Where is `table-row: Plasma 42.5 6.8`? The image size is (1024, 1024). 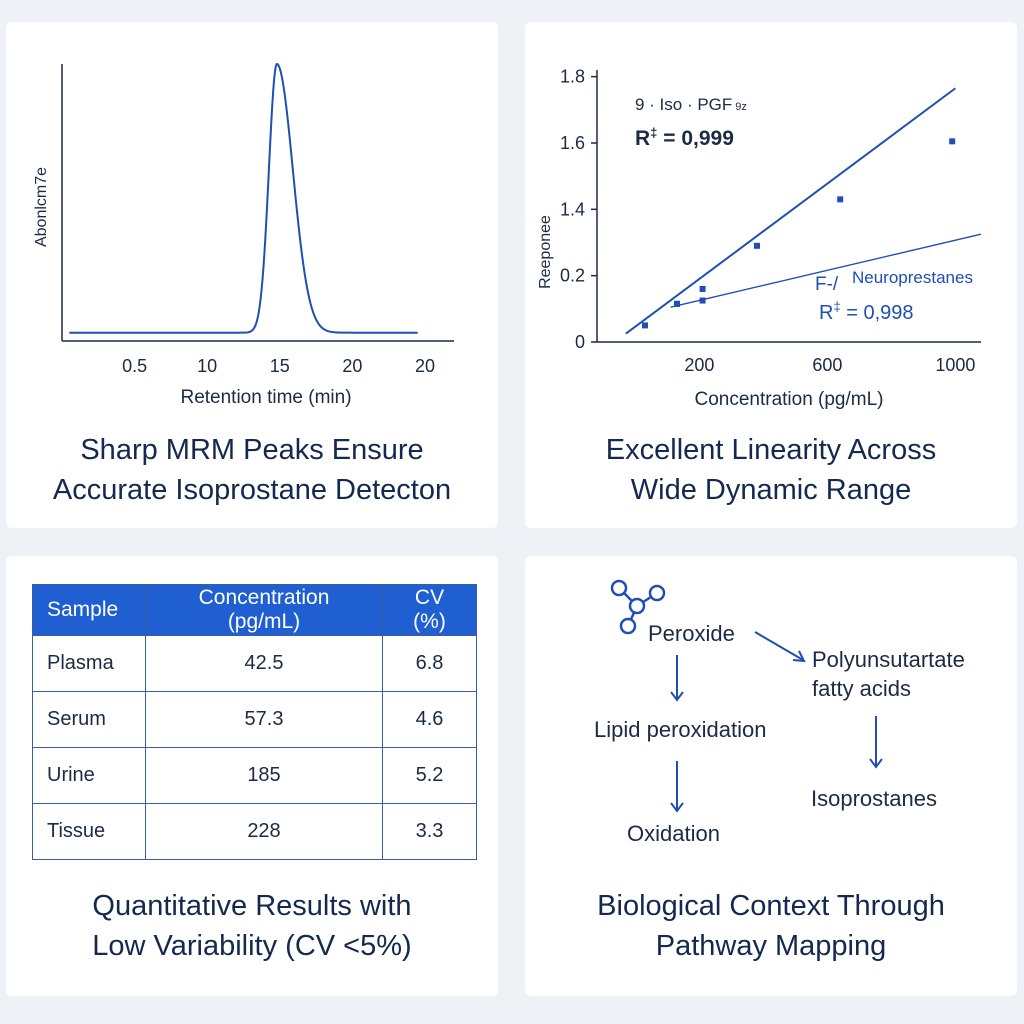
table-row: Plasma 42.5 6.8 is located at coordinates (254, 663).